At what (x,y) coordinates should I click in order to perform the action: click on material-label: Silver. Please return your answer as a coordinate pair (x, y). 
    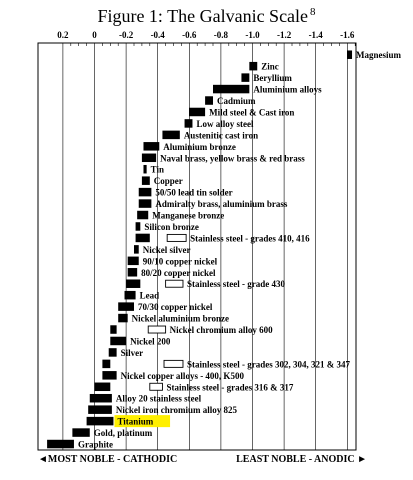
    Looking at the image, I should click on (132, 353).